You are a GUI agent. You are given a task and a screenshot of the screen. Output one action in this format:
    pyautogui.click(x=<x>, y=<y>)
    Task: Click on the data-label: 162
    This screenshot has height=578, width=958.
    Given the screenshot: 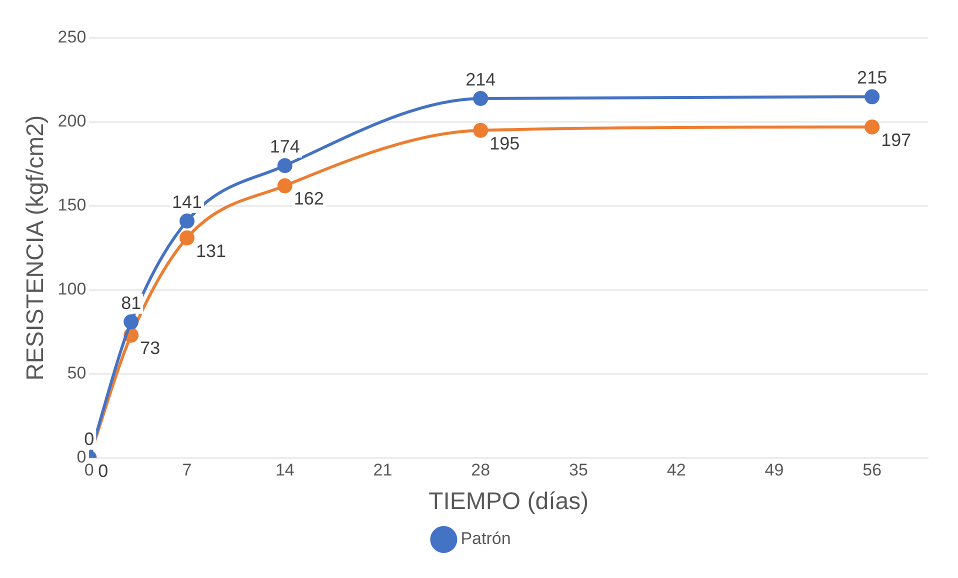 What is the action you would take?
    pyautogui.click(x=309, y=198)
    